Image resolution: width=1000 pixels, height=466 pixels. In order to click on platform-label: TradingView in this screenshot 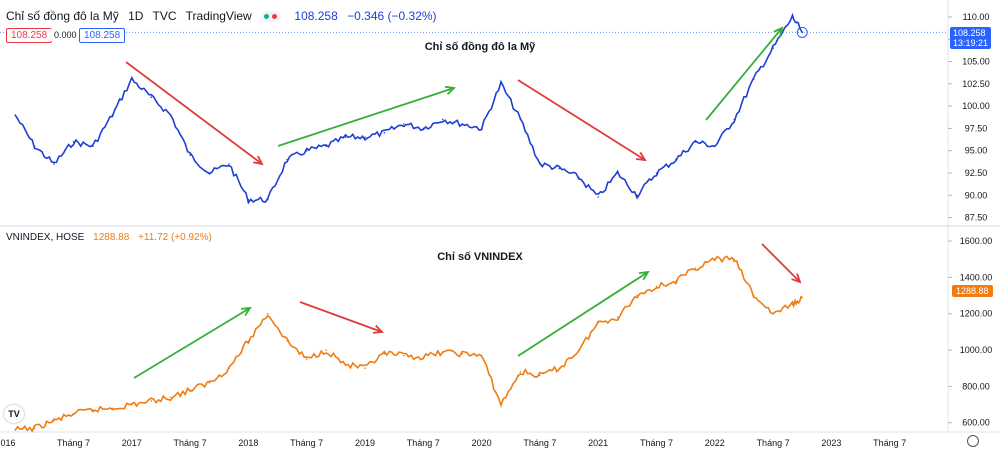, I will do `click(218, 16)`.